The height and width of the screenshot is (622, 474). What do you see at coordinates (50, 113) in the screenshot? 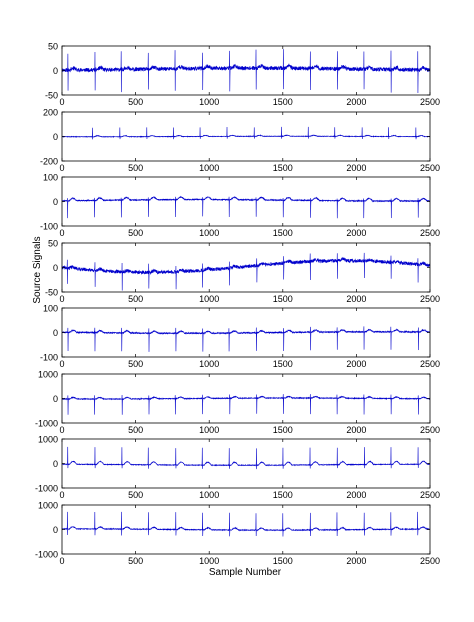
I see `y-tick-label: 200` at bounding box center [50, 113].